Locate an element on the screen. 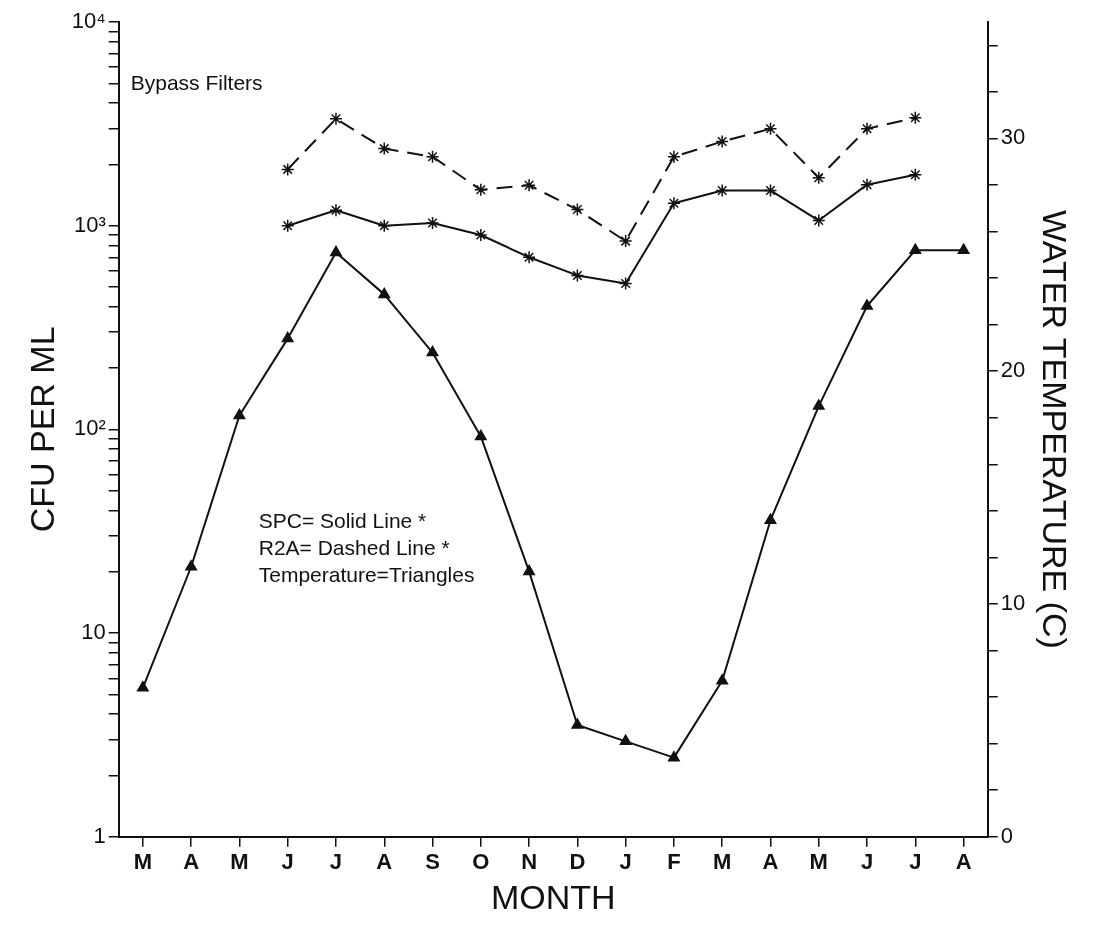 The image size is (1097, 930). y-tick-label: 10² is located at coordinates (89, 428).